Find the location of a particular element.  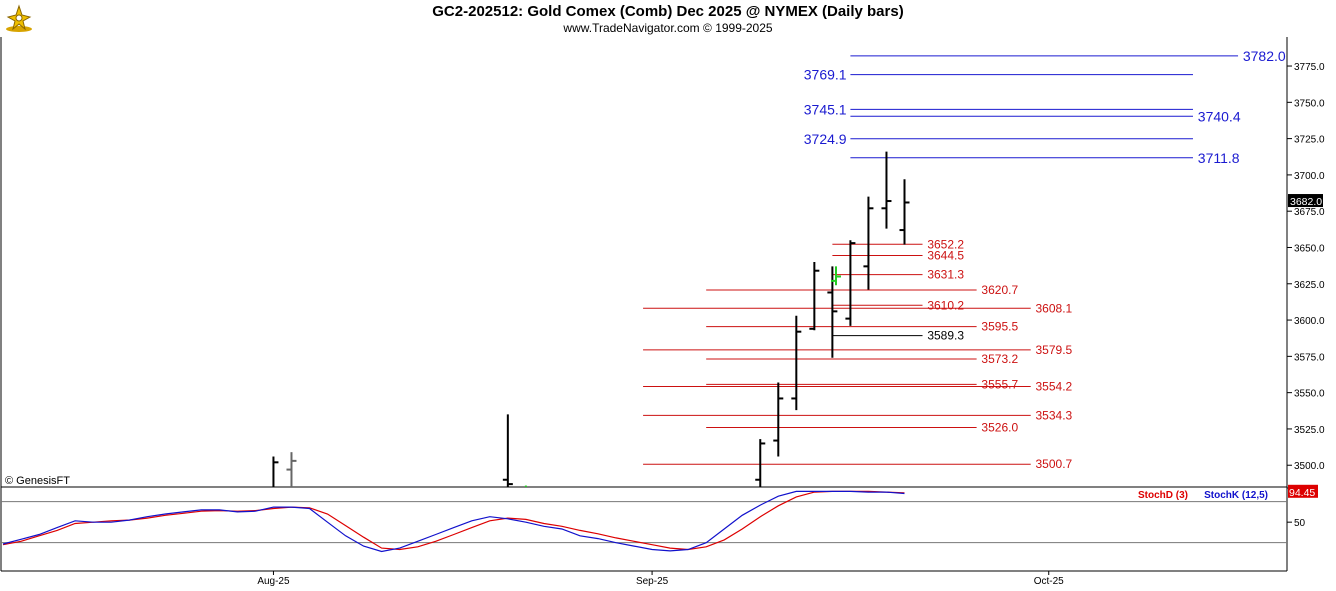

stochd-series-line is located at coordinates (453, 520).